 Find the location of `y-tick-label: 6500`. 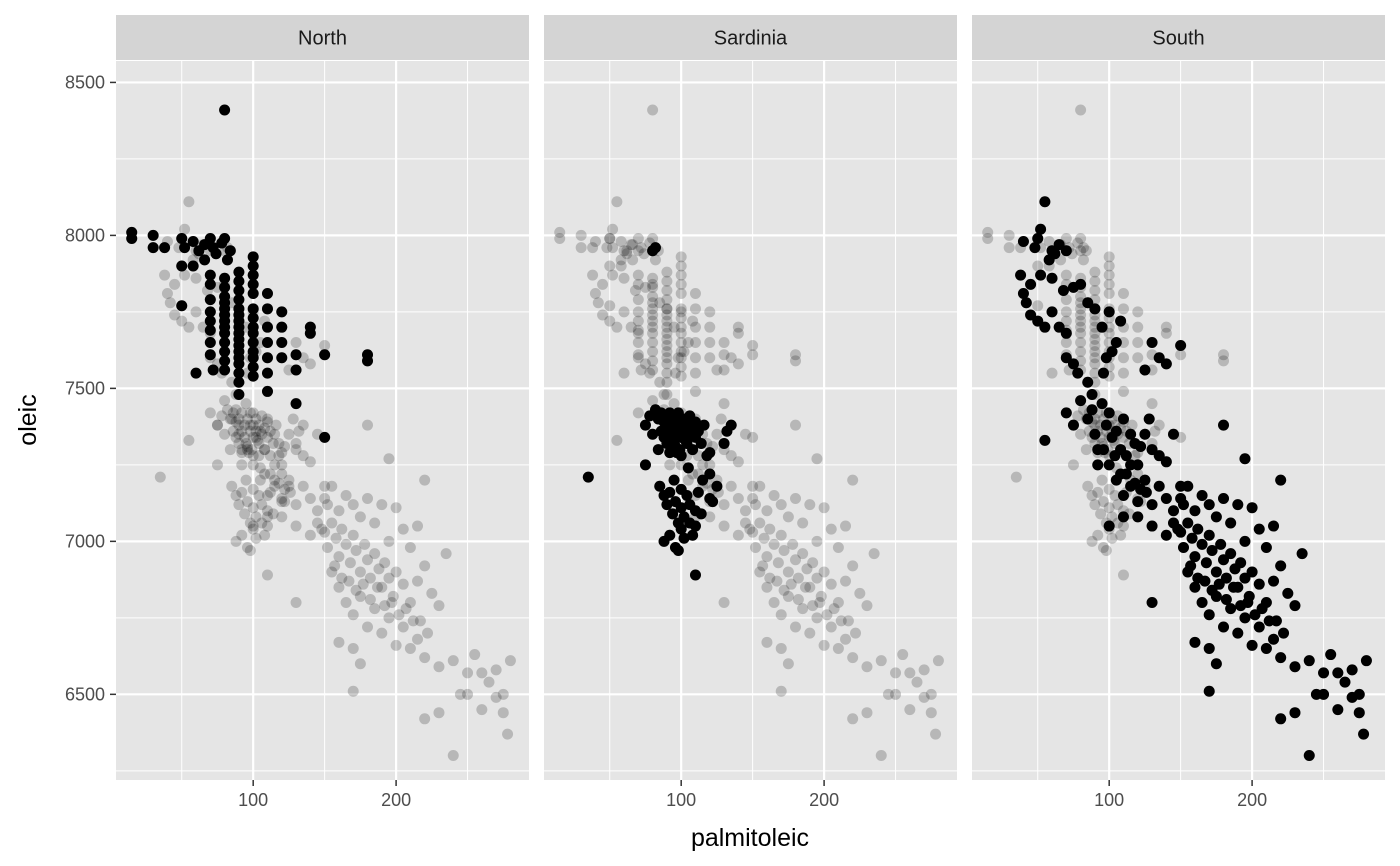

y-tick-label: 6500 is located at coordinates (85, 694).